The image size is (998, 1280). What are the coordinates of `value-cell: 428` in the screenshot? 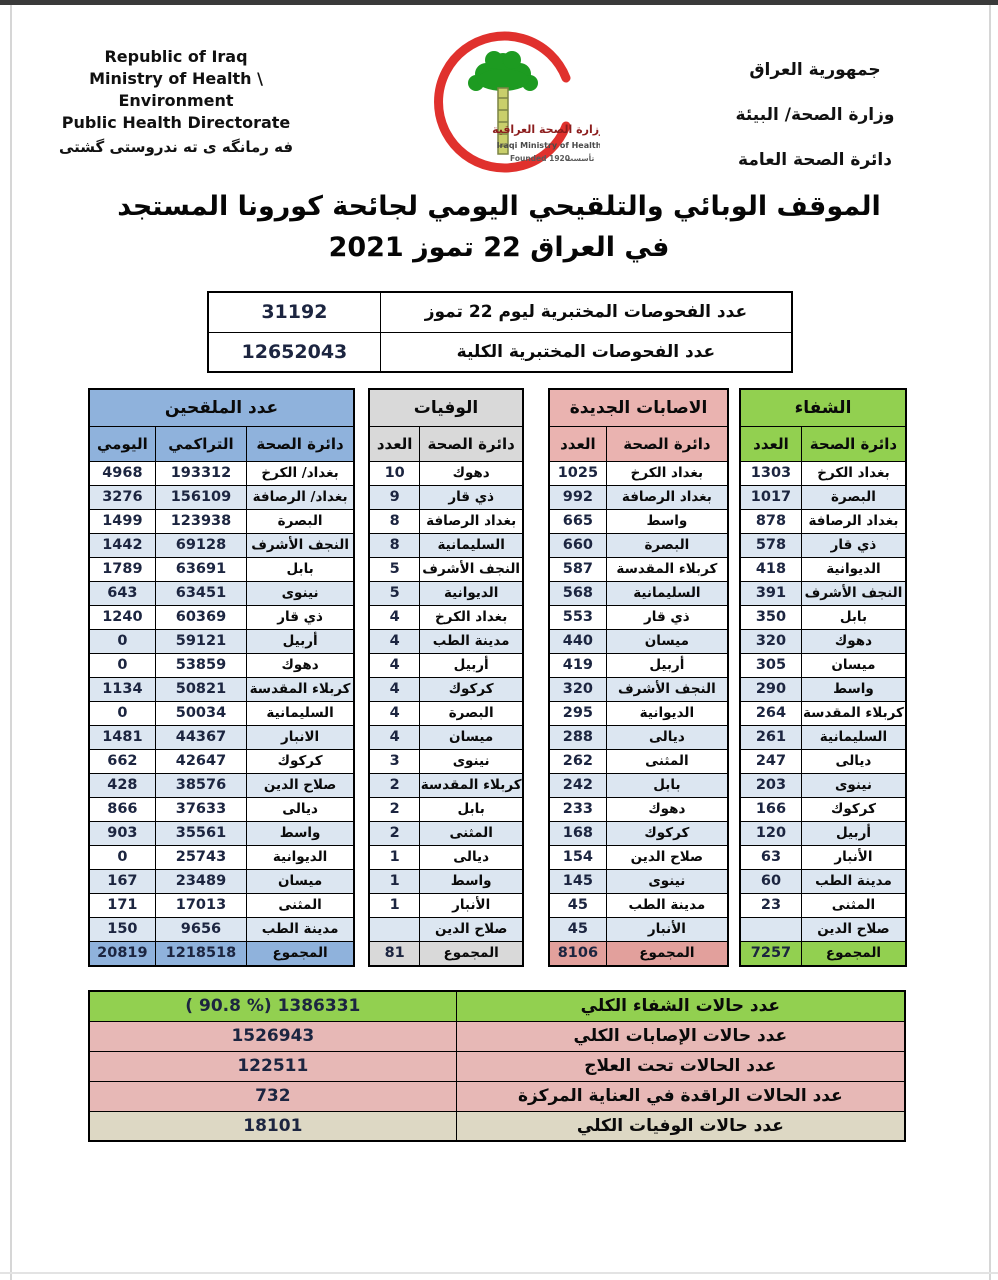 It's located at (122, 785).